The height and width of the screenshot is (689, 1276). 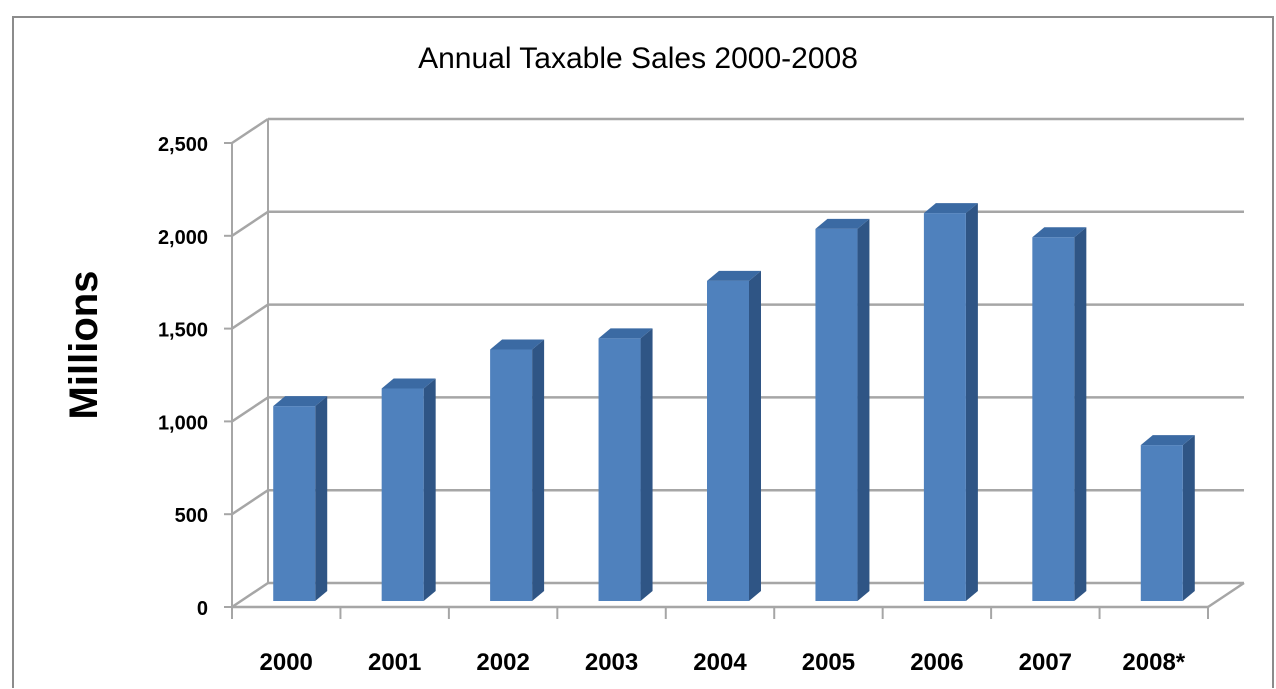 What do you see at coordinates (502, 662) in the screenshot?
I see `x-tick-label: 2002` at bounding box center [502, 662].